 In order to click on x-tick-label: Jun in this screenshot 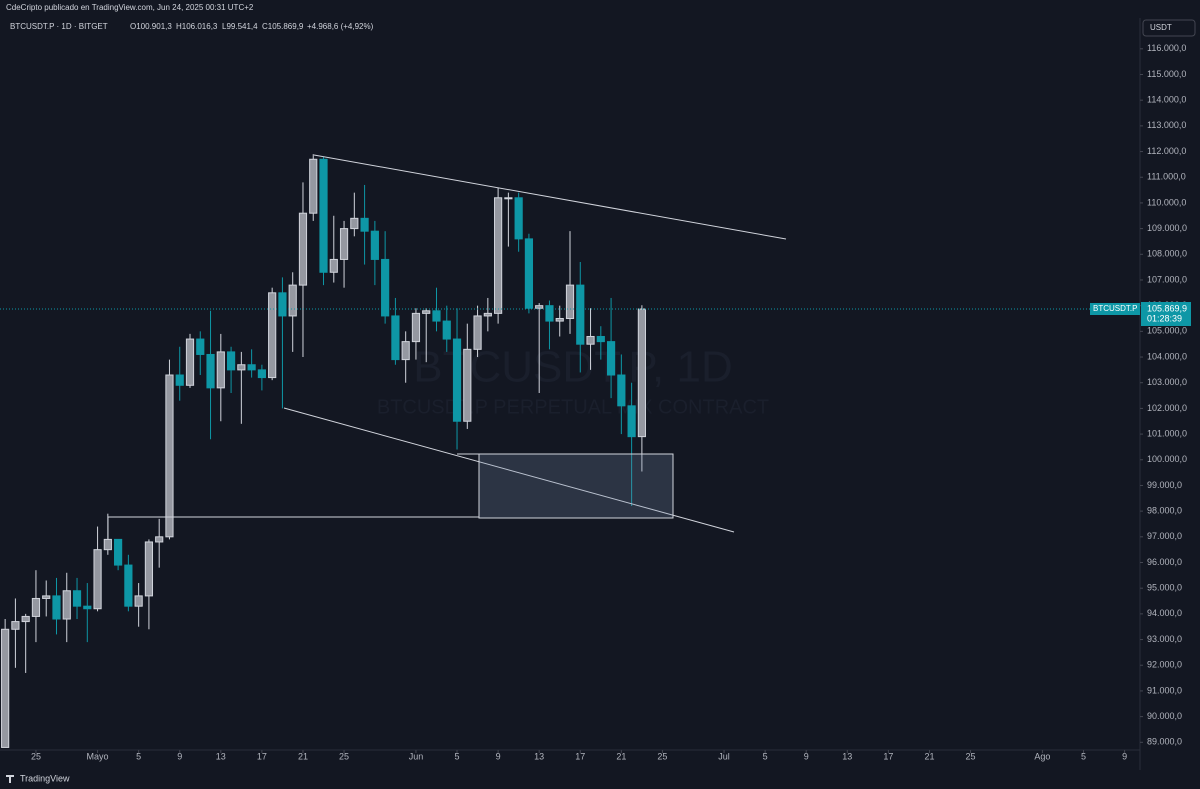, I will do `click(416, 756)`.